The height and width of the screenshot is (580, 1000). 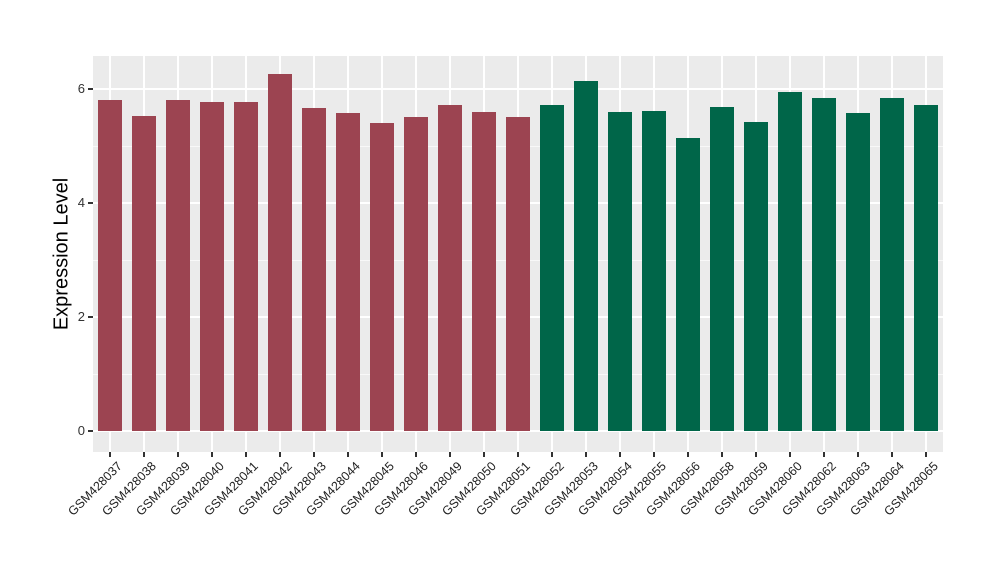 I want to click on x-tick-GSM428063, so click(x=858, y=454).